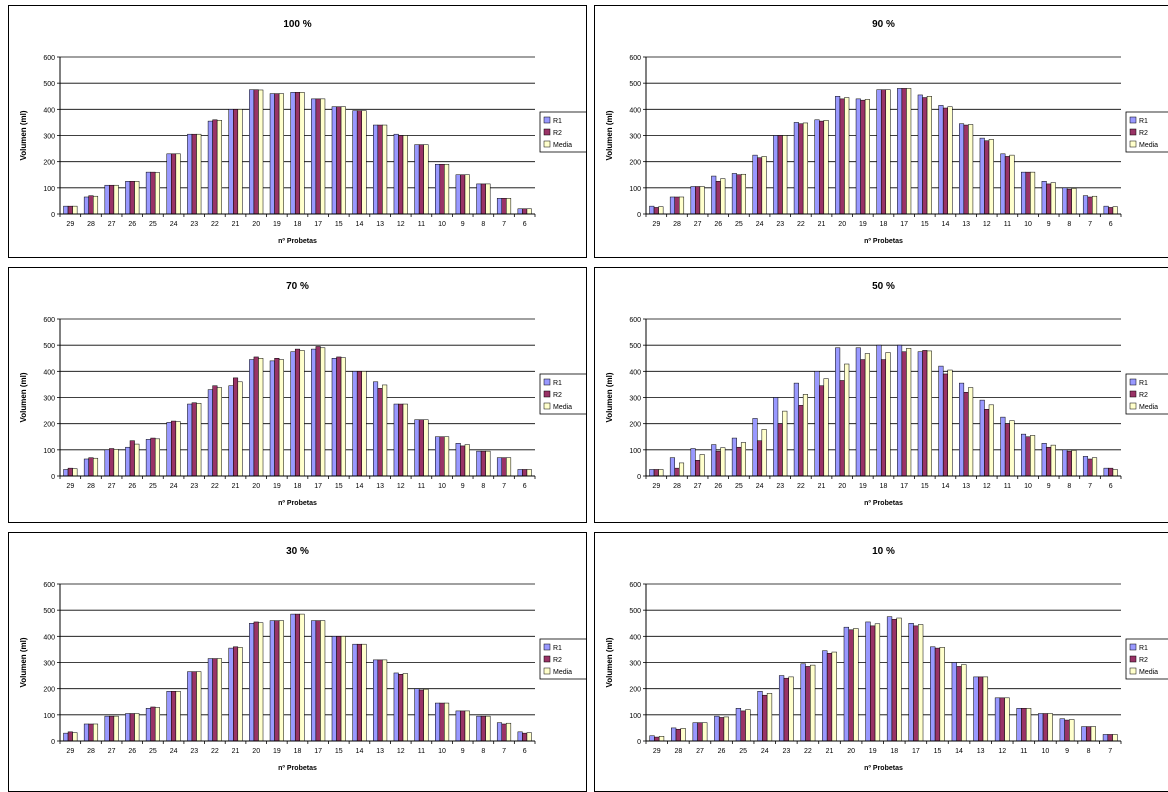 This screenshot has width=1168, height=792. Describe the element at coordinates (1133, 382) in the screenshot. I see `legend-swatch-r1` at that location.